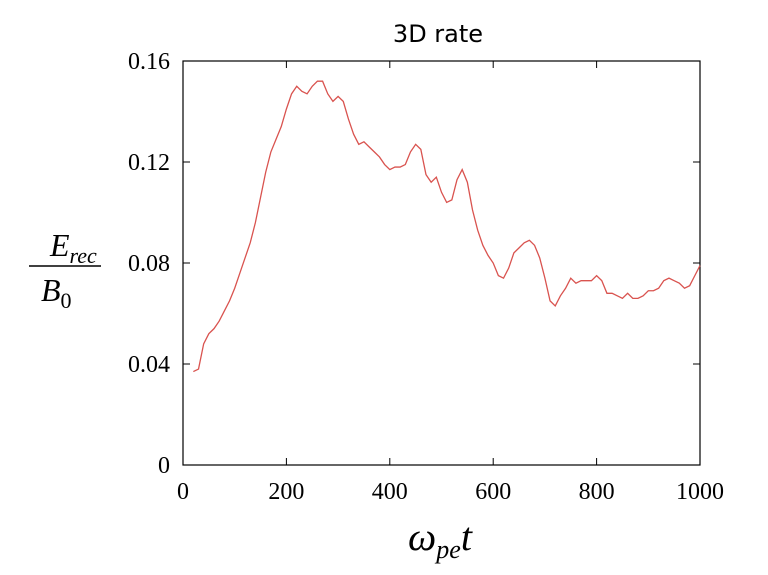 Image resolution: width=768 pixels, height=575 pixels. What do you see at coordinates (56, 292) in the screenshot?
I see `y-label-denominator: B0` at bounding box center [56, 292].